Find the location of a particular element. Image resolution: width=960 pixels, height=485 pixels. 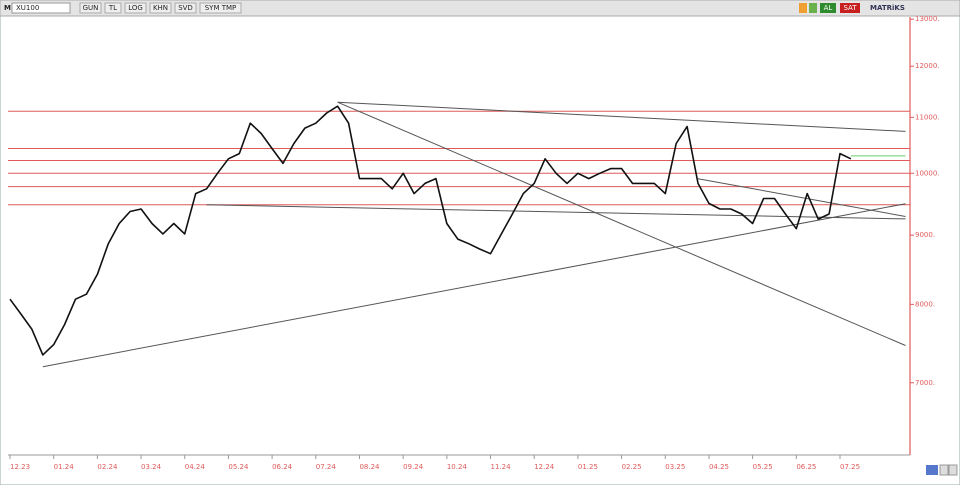

x-tick-label: 12.24 is located at coordinates (544, 467).